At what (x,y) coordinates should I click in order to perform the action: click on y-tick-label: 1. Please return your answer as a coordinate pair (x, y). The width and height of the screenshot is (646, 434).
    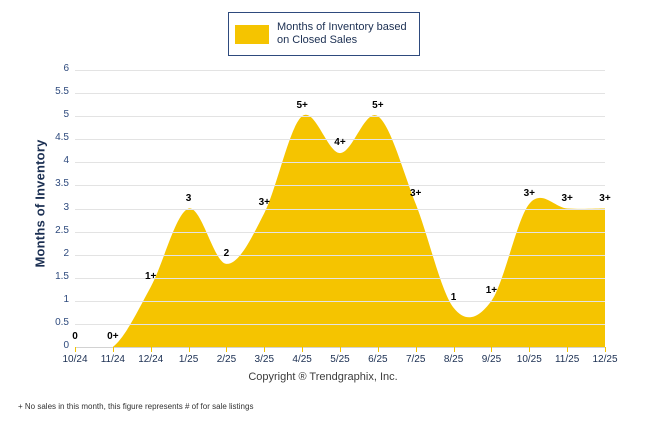
    Looking at the image, I should click on (66, 299).